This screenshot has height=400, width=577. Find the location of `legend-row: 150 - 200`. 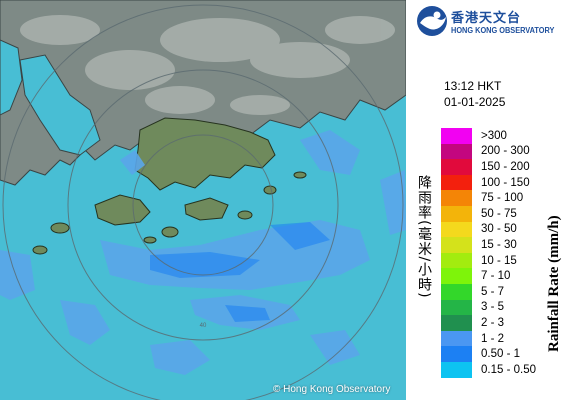

legend-row: 150 - 200 is located at coordinates (488, 167).